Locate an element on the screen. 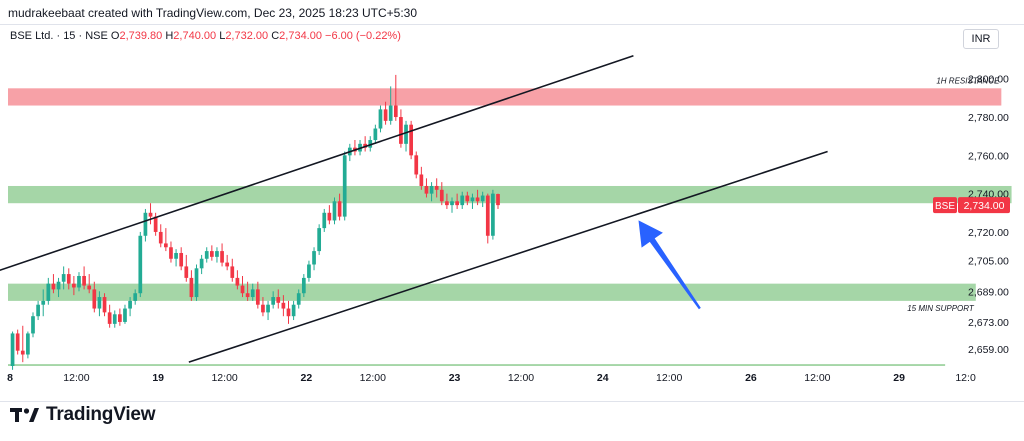 Image resolution: width=1024 pixels, height=441 pixels. x-tick-label: 8 is located at coordinates (10, 378).